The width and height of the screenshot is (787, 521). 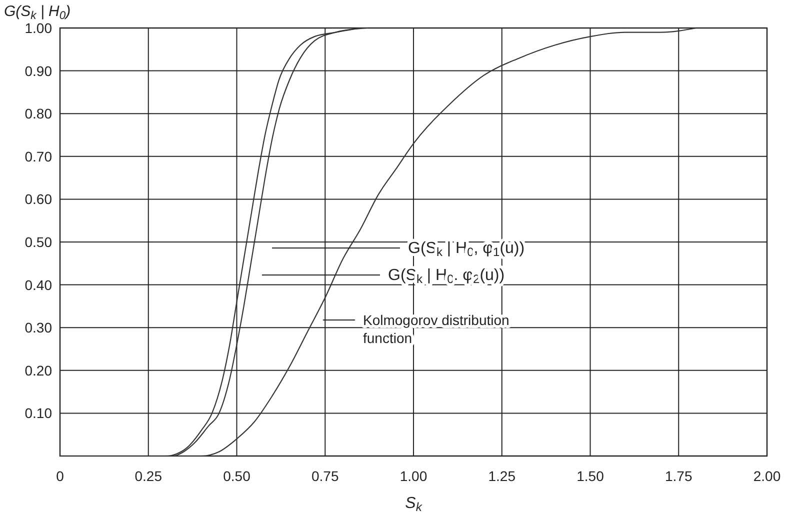 I want to click on y-tick-label: 0.50, so click(x=38, y=242).